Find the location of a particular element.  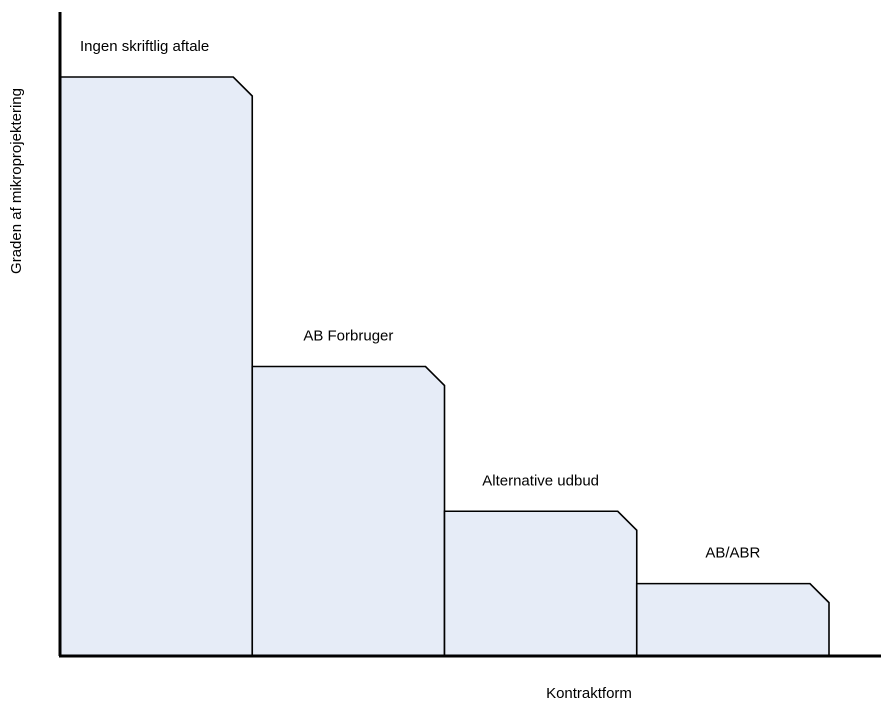

x-axis-label: Kontraktform is located at coordinates (589, 693).